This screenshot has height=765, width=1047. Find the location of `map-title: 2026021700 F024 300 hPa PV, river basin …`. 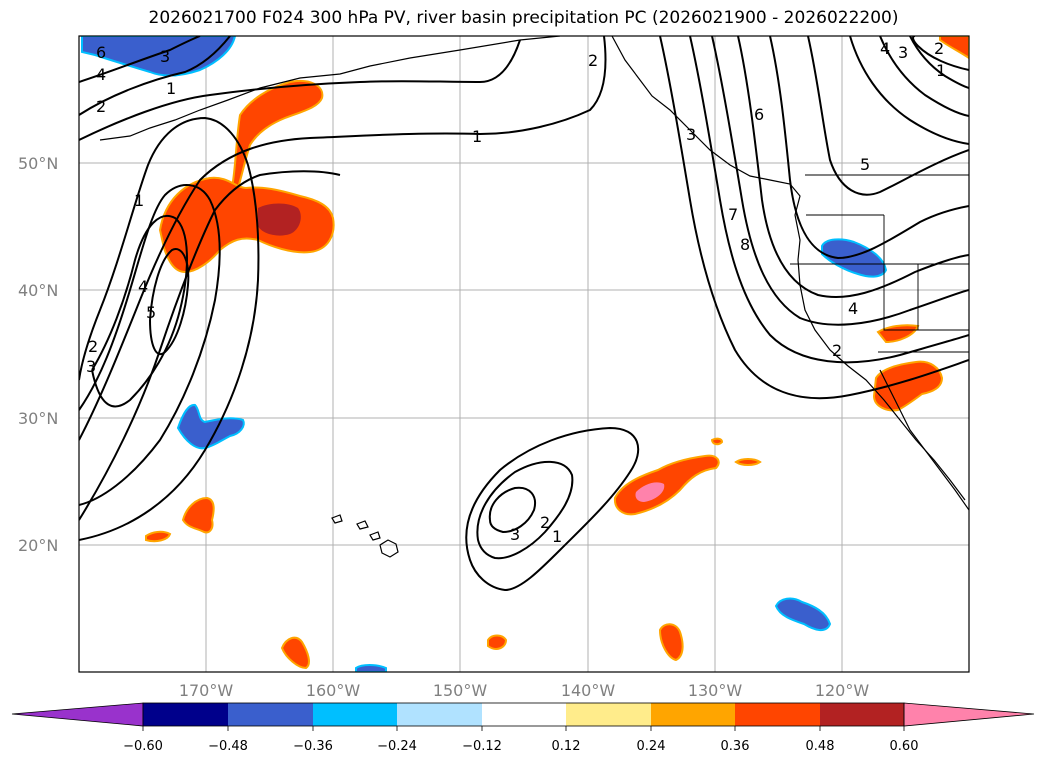

map-title: 2026021700 F024 300 hPa PV, river basin … is located at coordinates (523, 18).